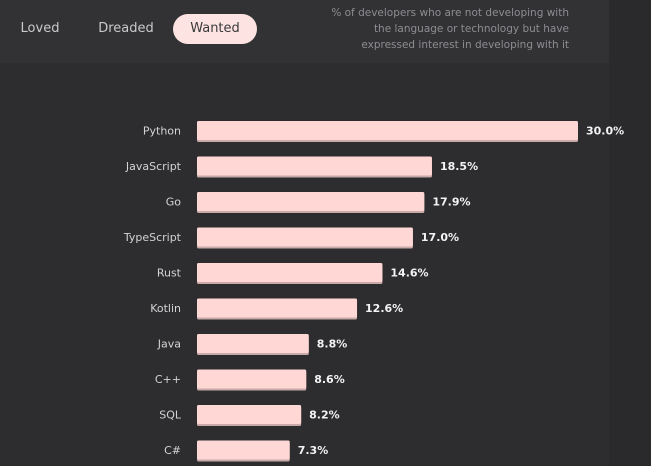  What do you see at coordinates (329, 379) in the screenshot?
I see `value-label: 8.6%` at bounding box center [329, 379].